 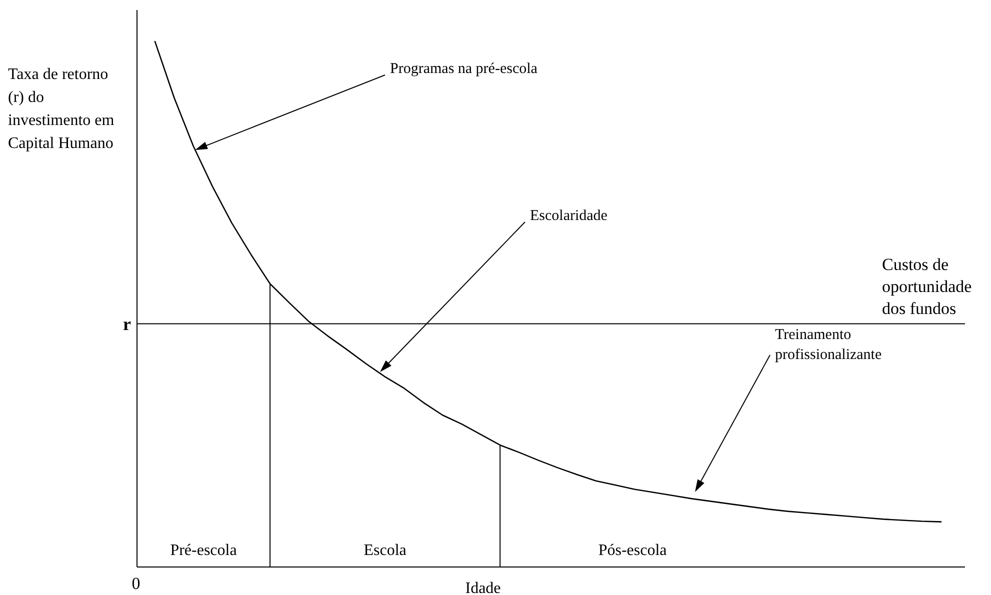 I want to click on ref-line-label: r, so click(x=127, y=324).